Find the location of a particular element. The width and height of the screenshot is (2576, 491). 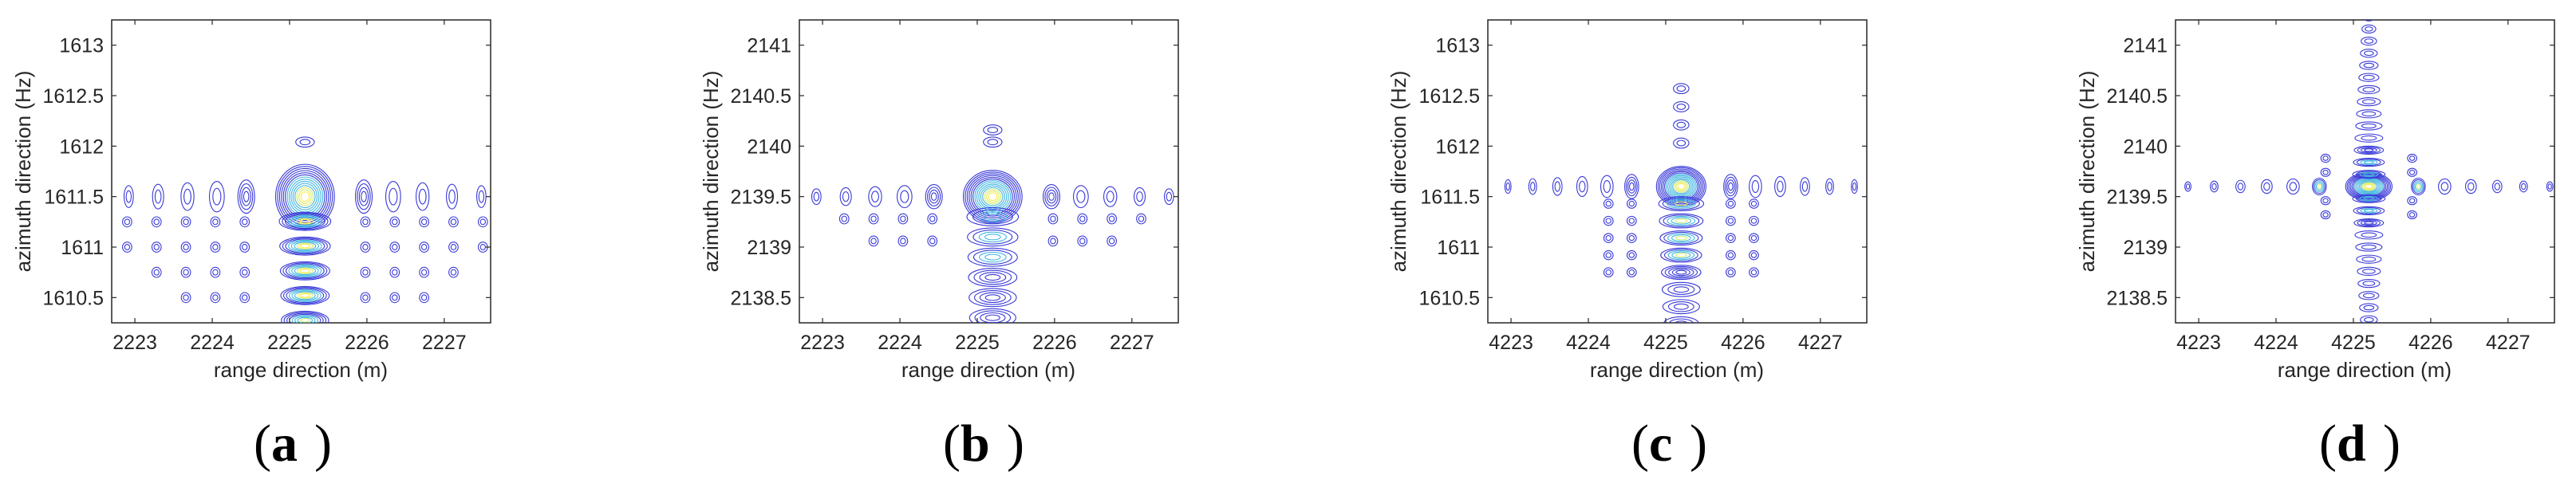

x-tick-label: 2224 is located at coordinates (900, 343).